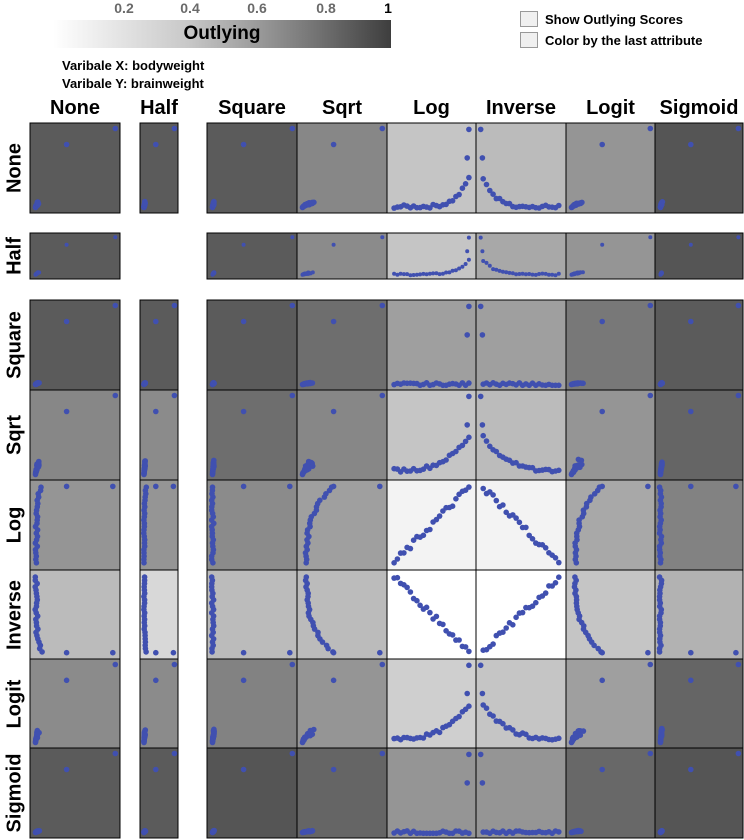  I want to click on cell-log-none, so click(75, 525).